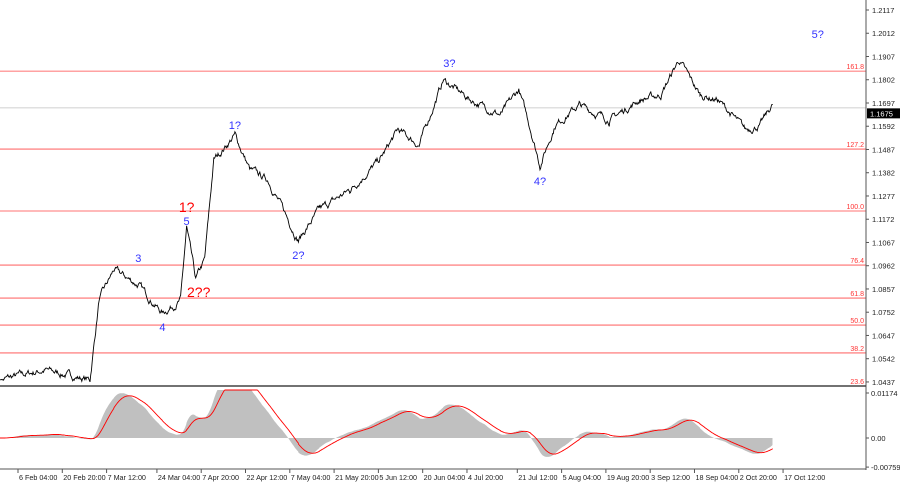 The height and width of the screenshot is (485, 900). I want to click on y-tick-label: 1.0752, so click(883, 312).